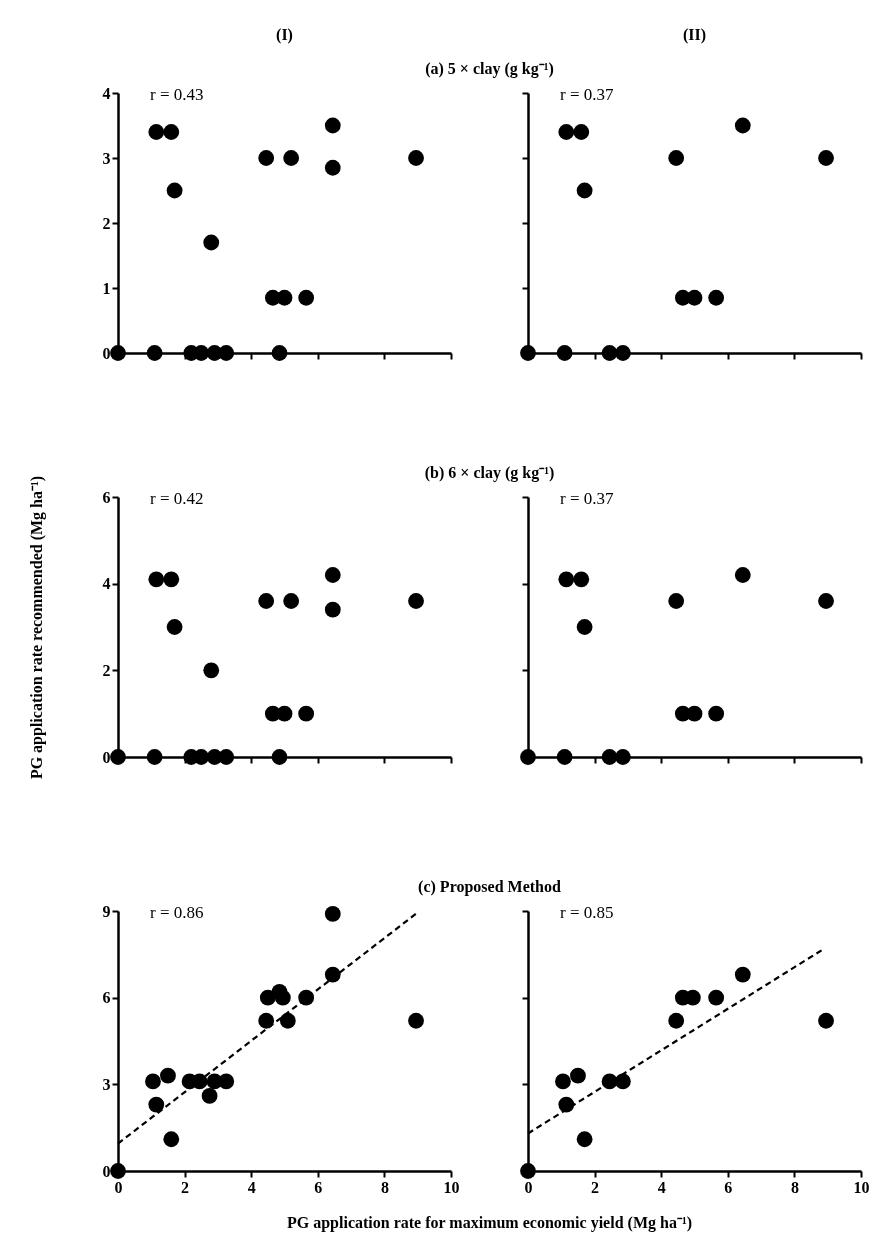 Image resolution: width=876 pixels, height=1256 pixels. I want to click on text: (c) Proposed Method, so click(489, 887).